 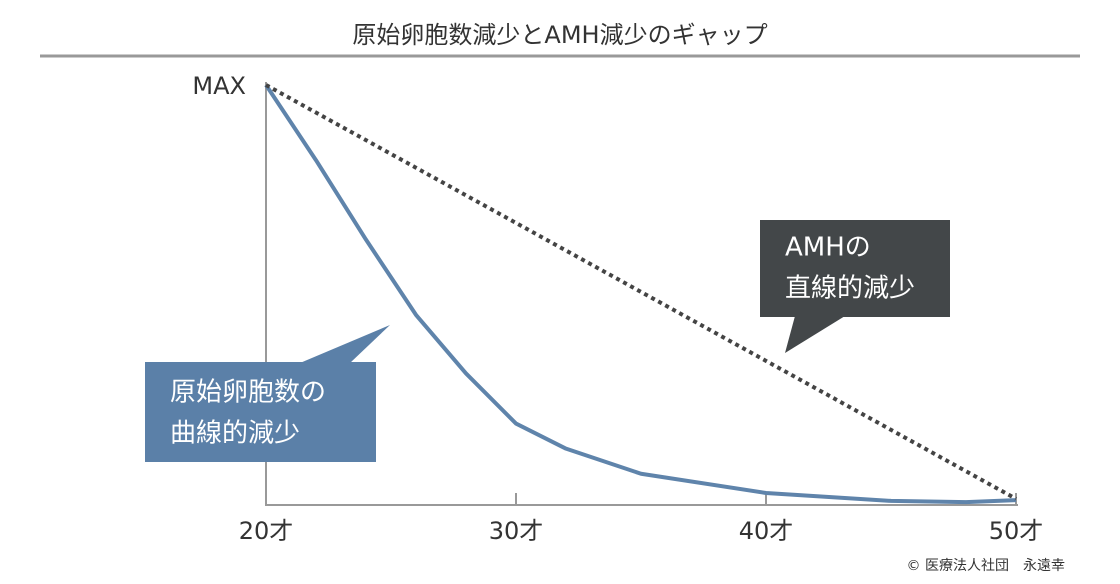 What do you see at coordinates (766, 531) in the screenshot?
I see `x-tick-label: 40才` at bounding box center [766, 531].